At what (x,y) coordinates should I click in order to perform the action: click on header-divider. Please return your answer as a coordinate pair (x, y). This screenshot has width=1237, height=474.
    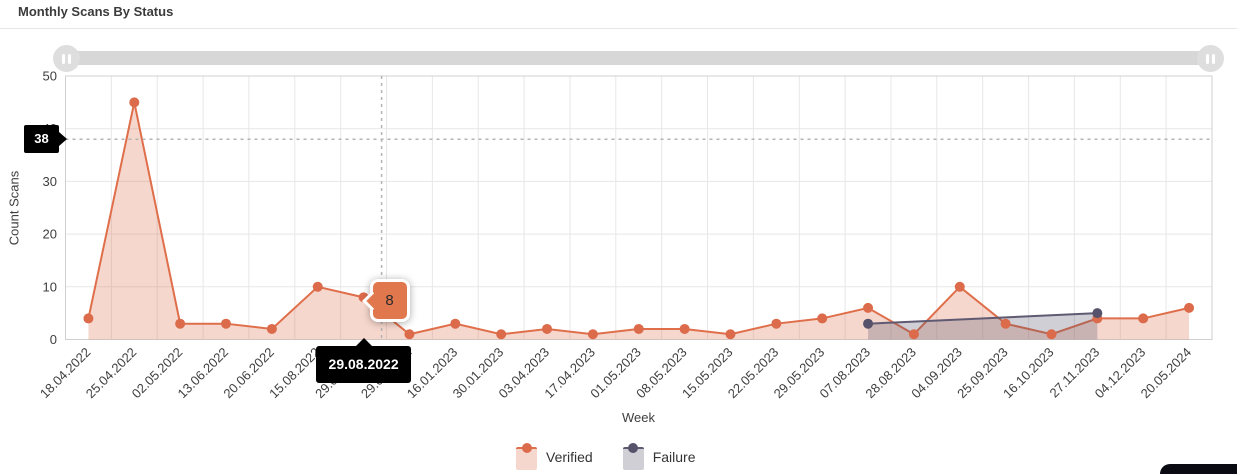
    Looking at the image, I should click on (618, 28).